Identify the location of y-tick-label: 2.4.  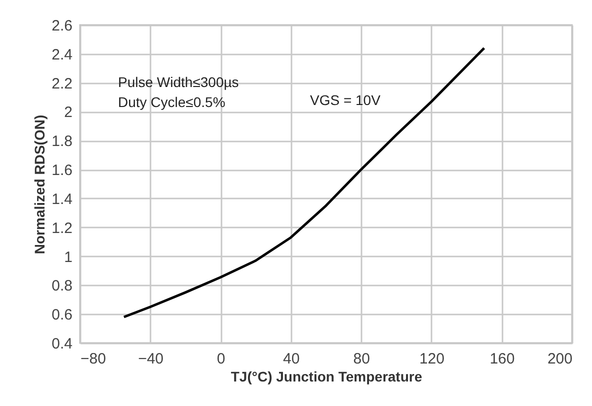
(62, 55).